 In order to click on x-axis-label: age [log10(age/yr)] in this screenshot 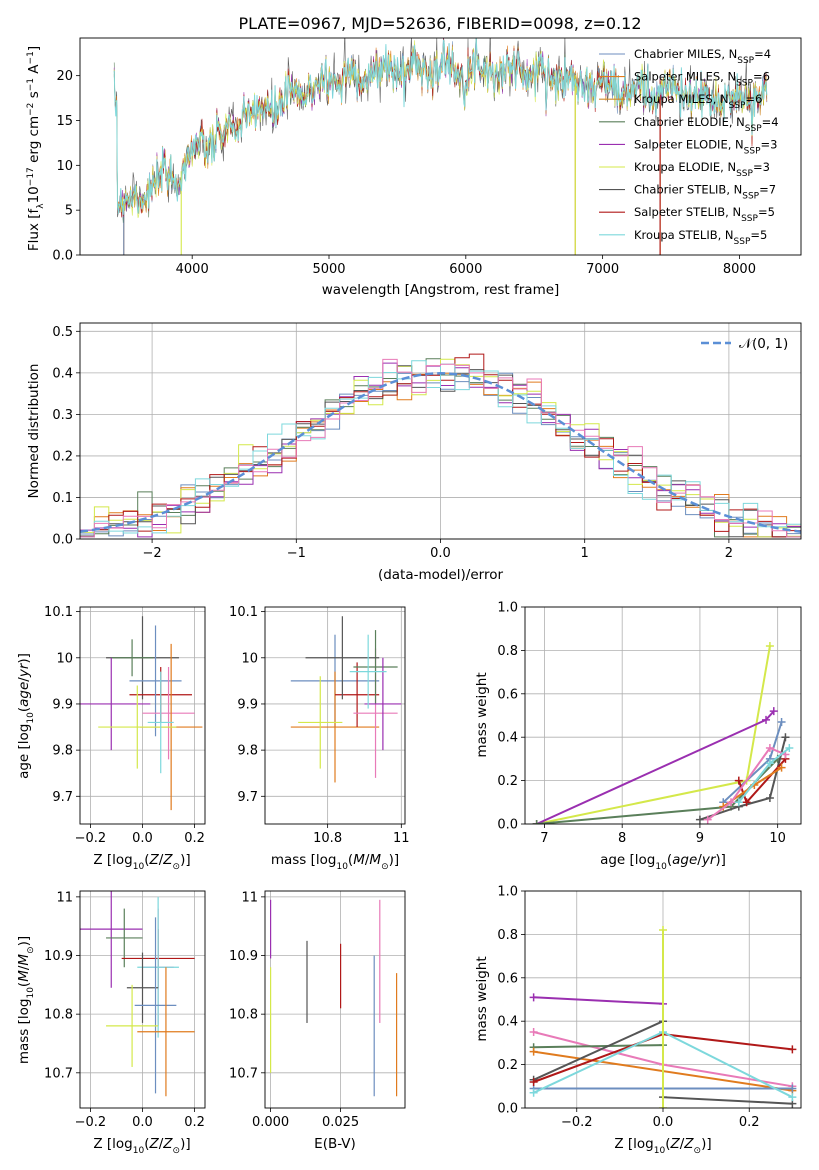, I will do `click(663, 862)`.